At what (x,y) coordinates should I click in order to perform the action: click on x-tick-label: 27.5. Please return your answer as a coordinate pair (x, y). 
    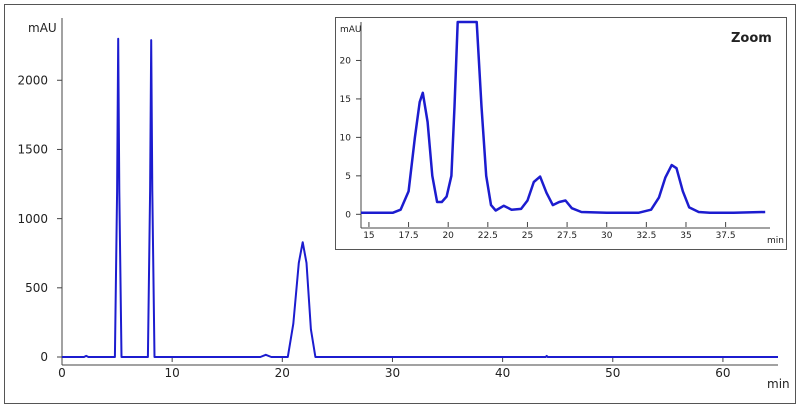
    Looking at the image, I should click on (567, 236).